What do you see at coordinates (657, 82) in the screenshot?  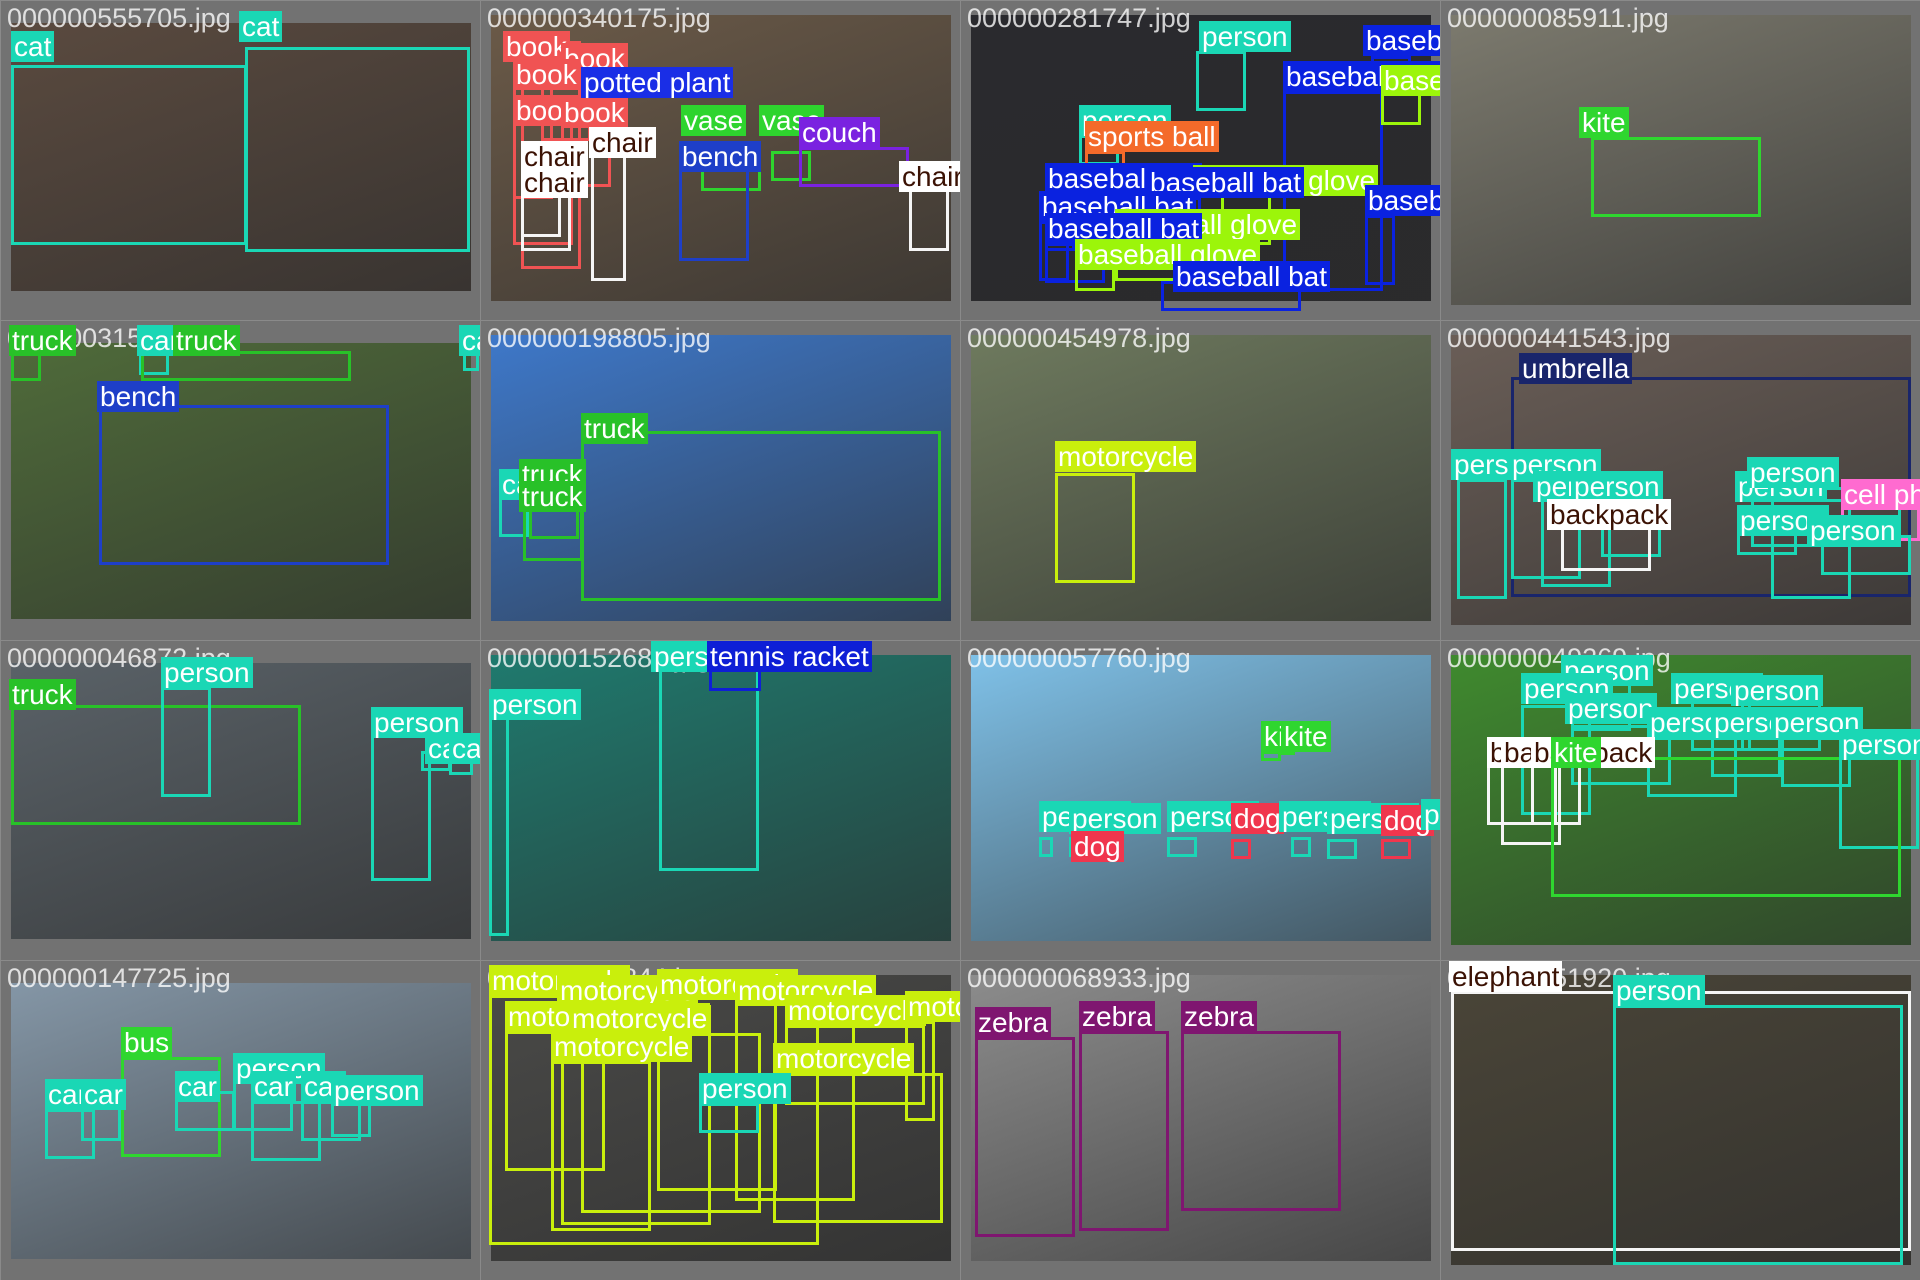 I see `detection-label: potted plant` at bounding box center [657, 82].